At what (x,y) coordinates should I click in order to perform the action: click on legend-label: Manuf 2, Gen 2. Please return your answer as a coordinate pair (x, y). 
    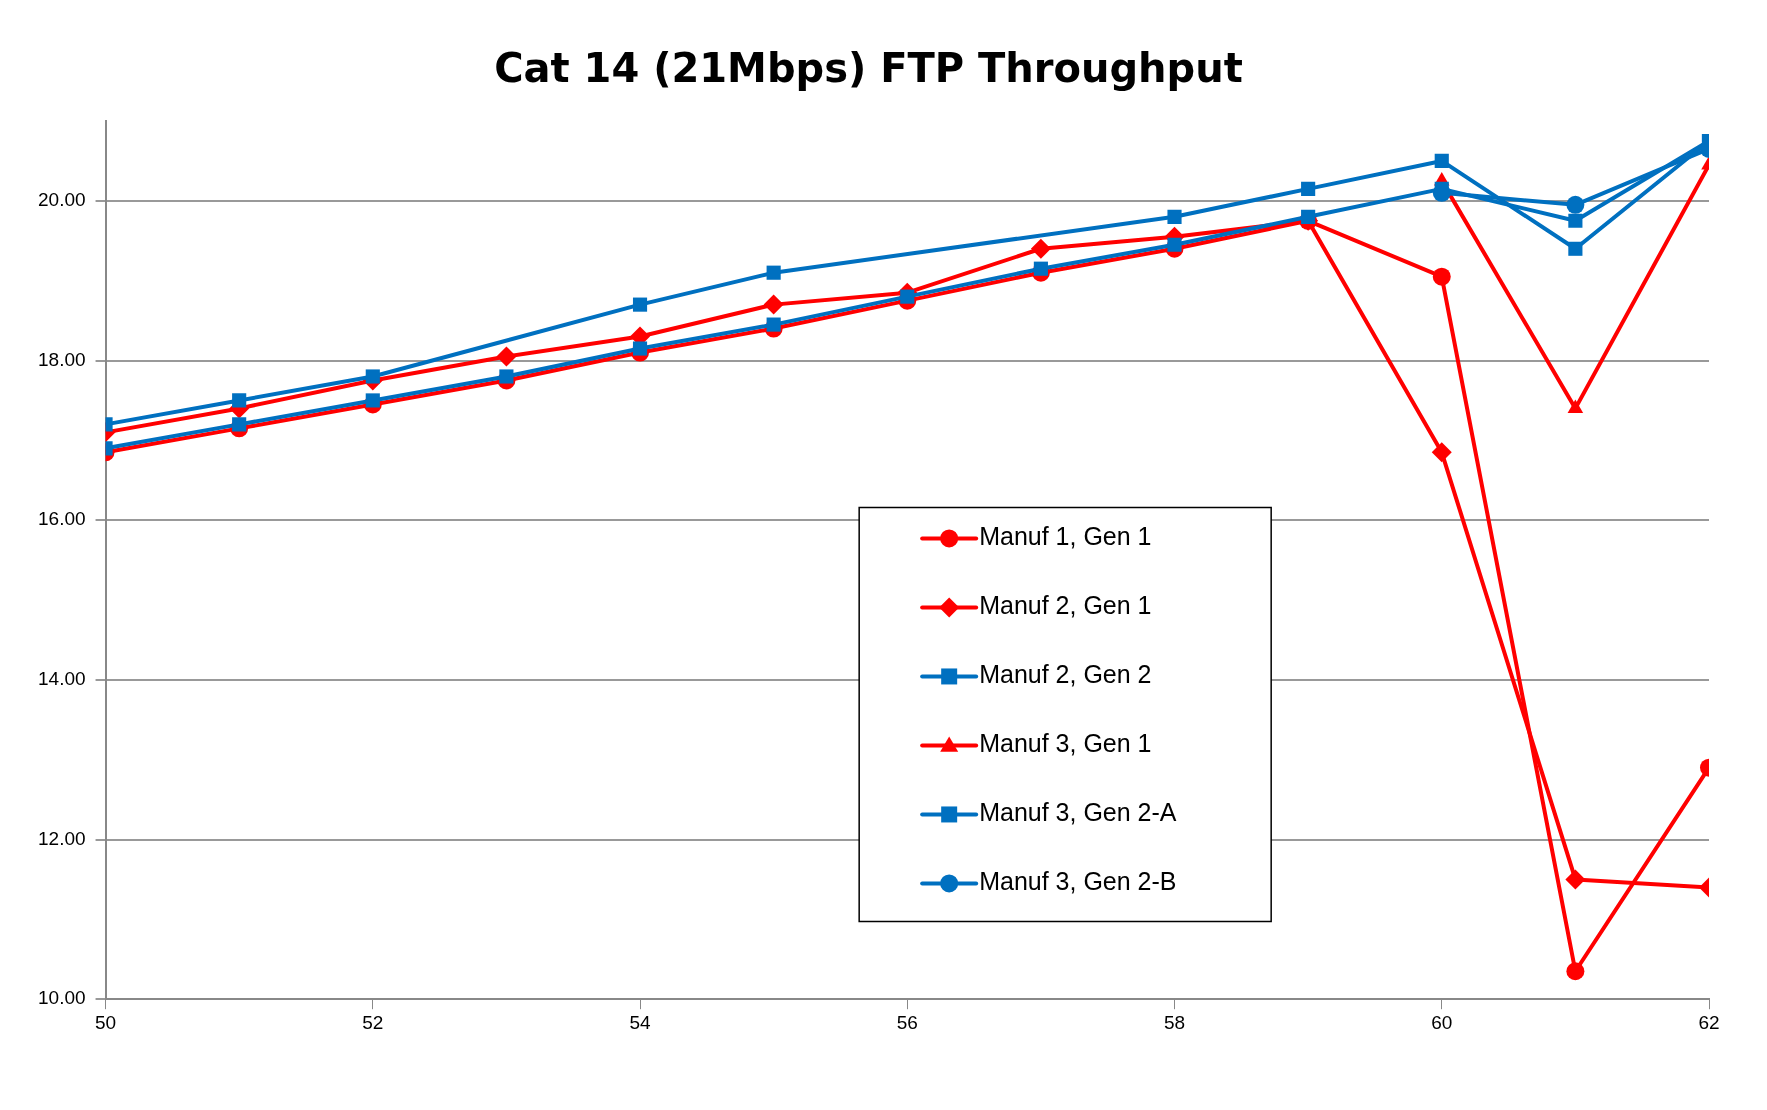
    Looking at the image, I should click on (1065, 674).